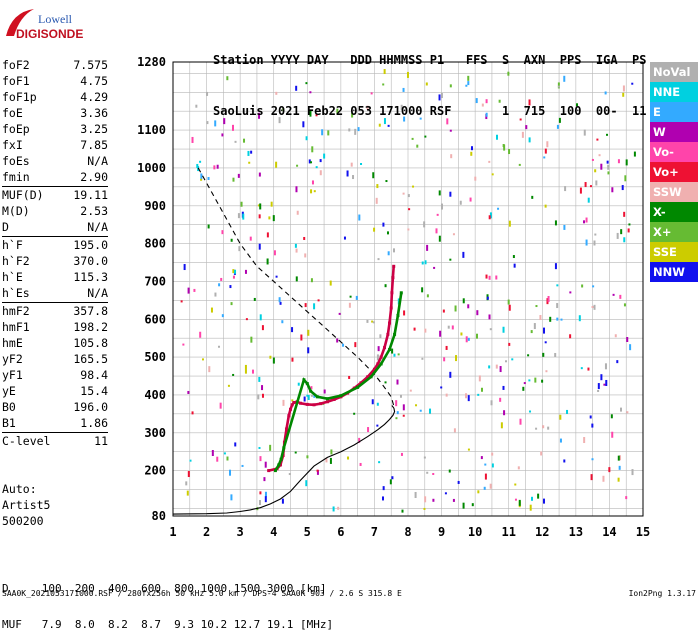  I want to click on param-value: 11, so click(101, 441).